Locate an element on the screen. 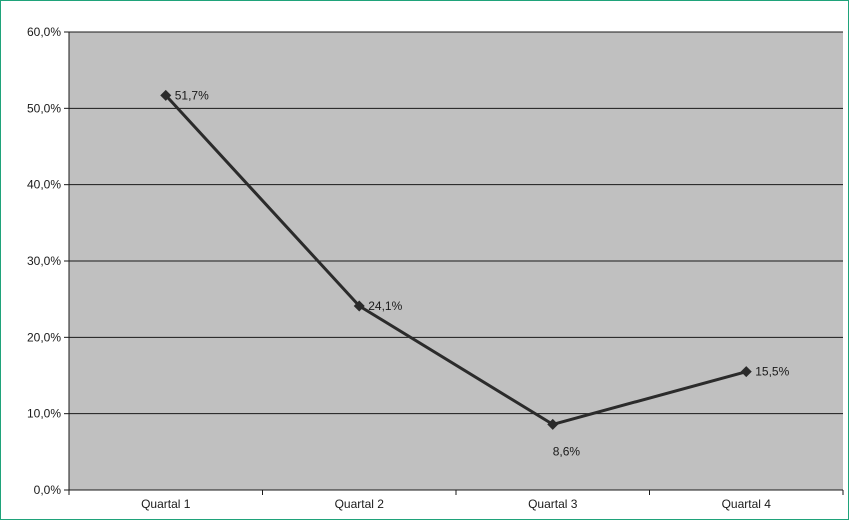  y-tick-label: 40,0% is located at coordinates (44, 185).